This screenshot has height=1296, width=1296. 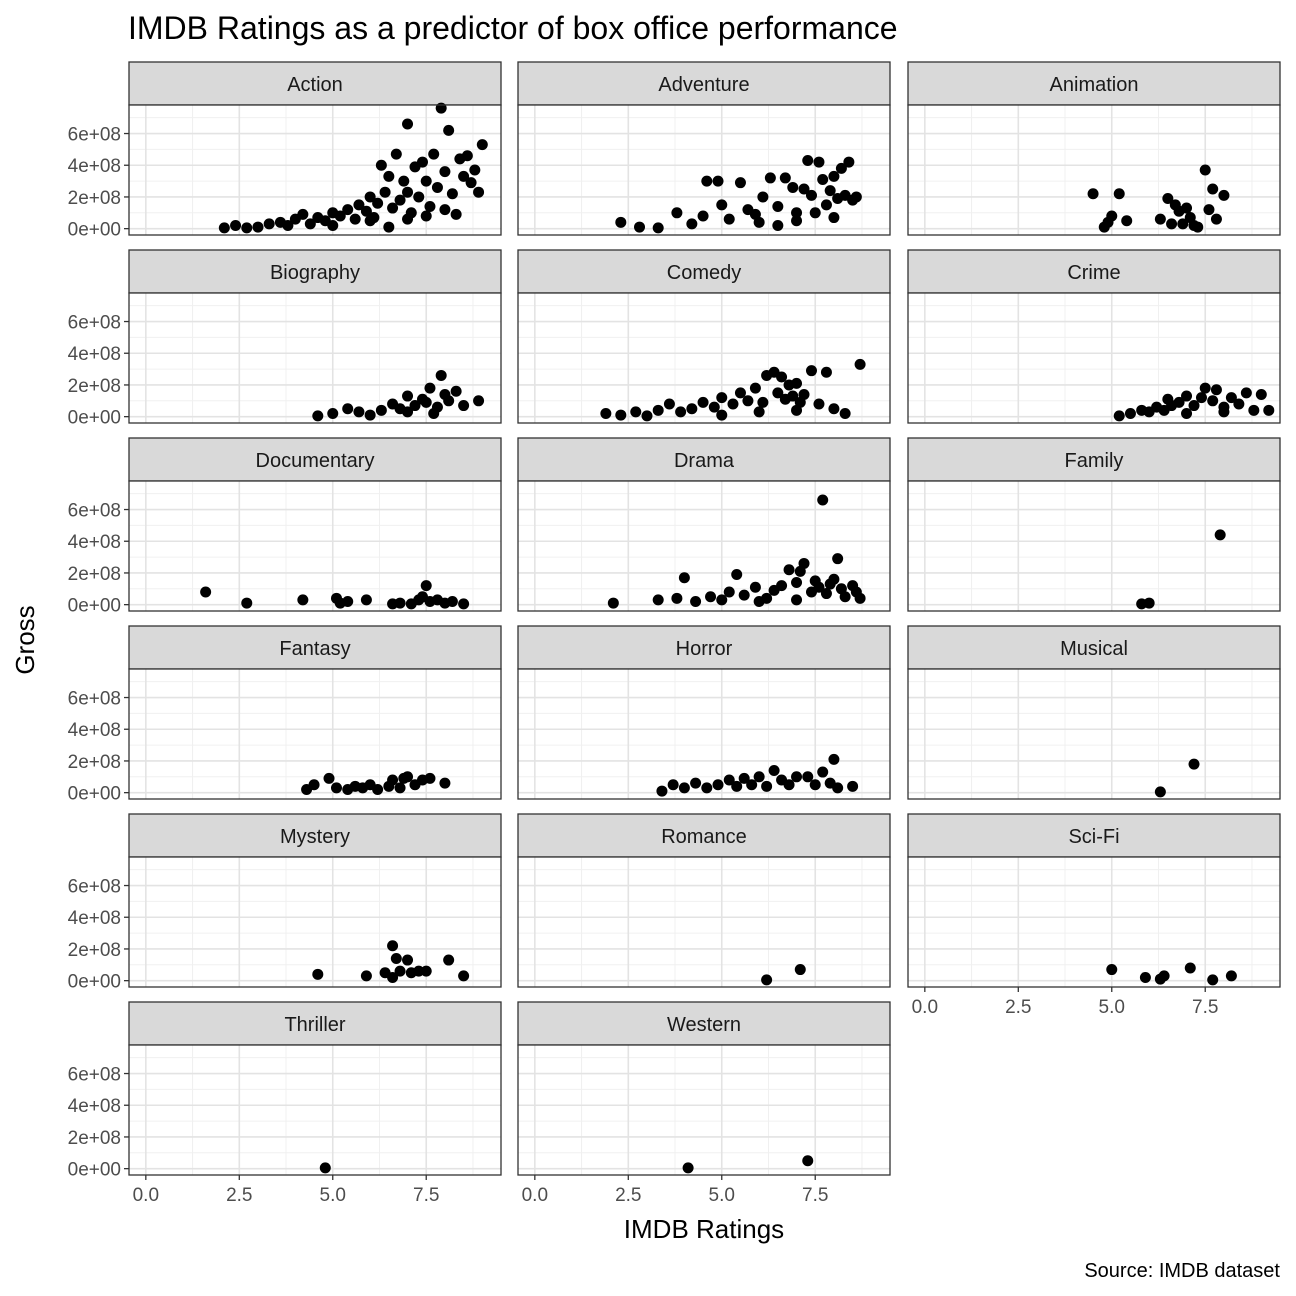 What do you see at coordinates (704, 273) in the screenshot?
I see `facet-strip-label: Comedy` at bounding box center [704, 273].